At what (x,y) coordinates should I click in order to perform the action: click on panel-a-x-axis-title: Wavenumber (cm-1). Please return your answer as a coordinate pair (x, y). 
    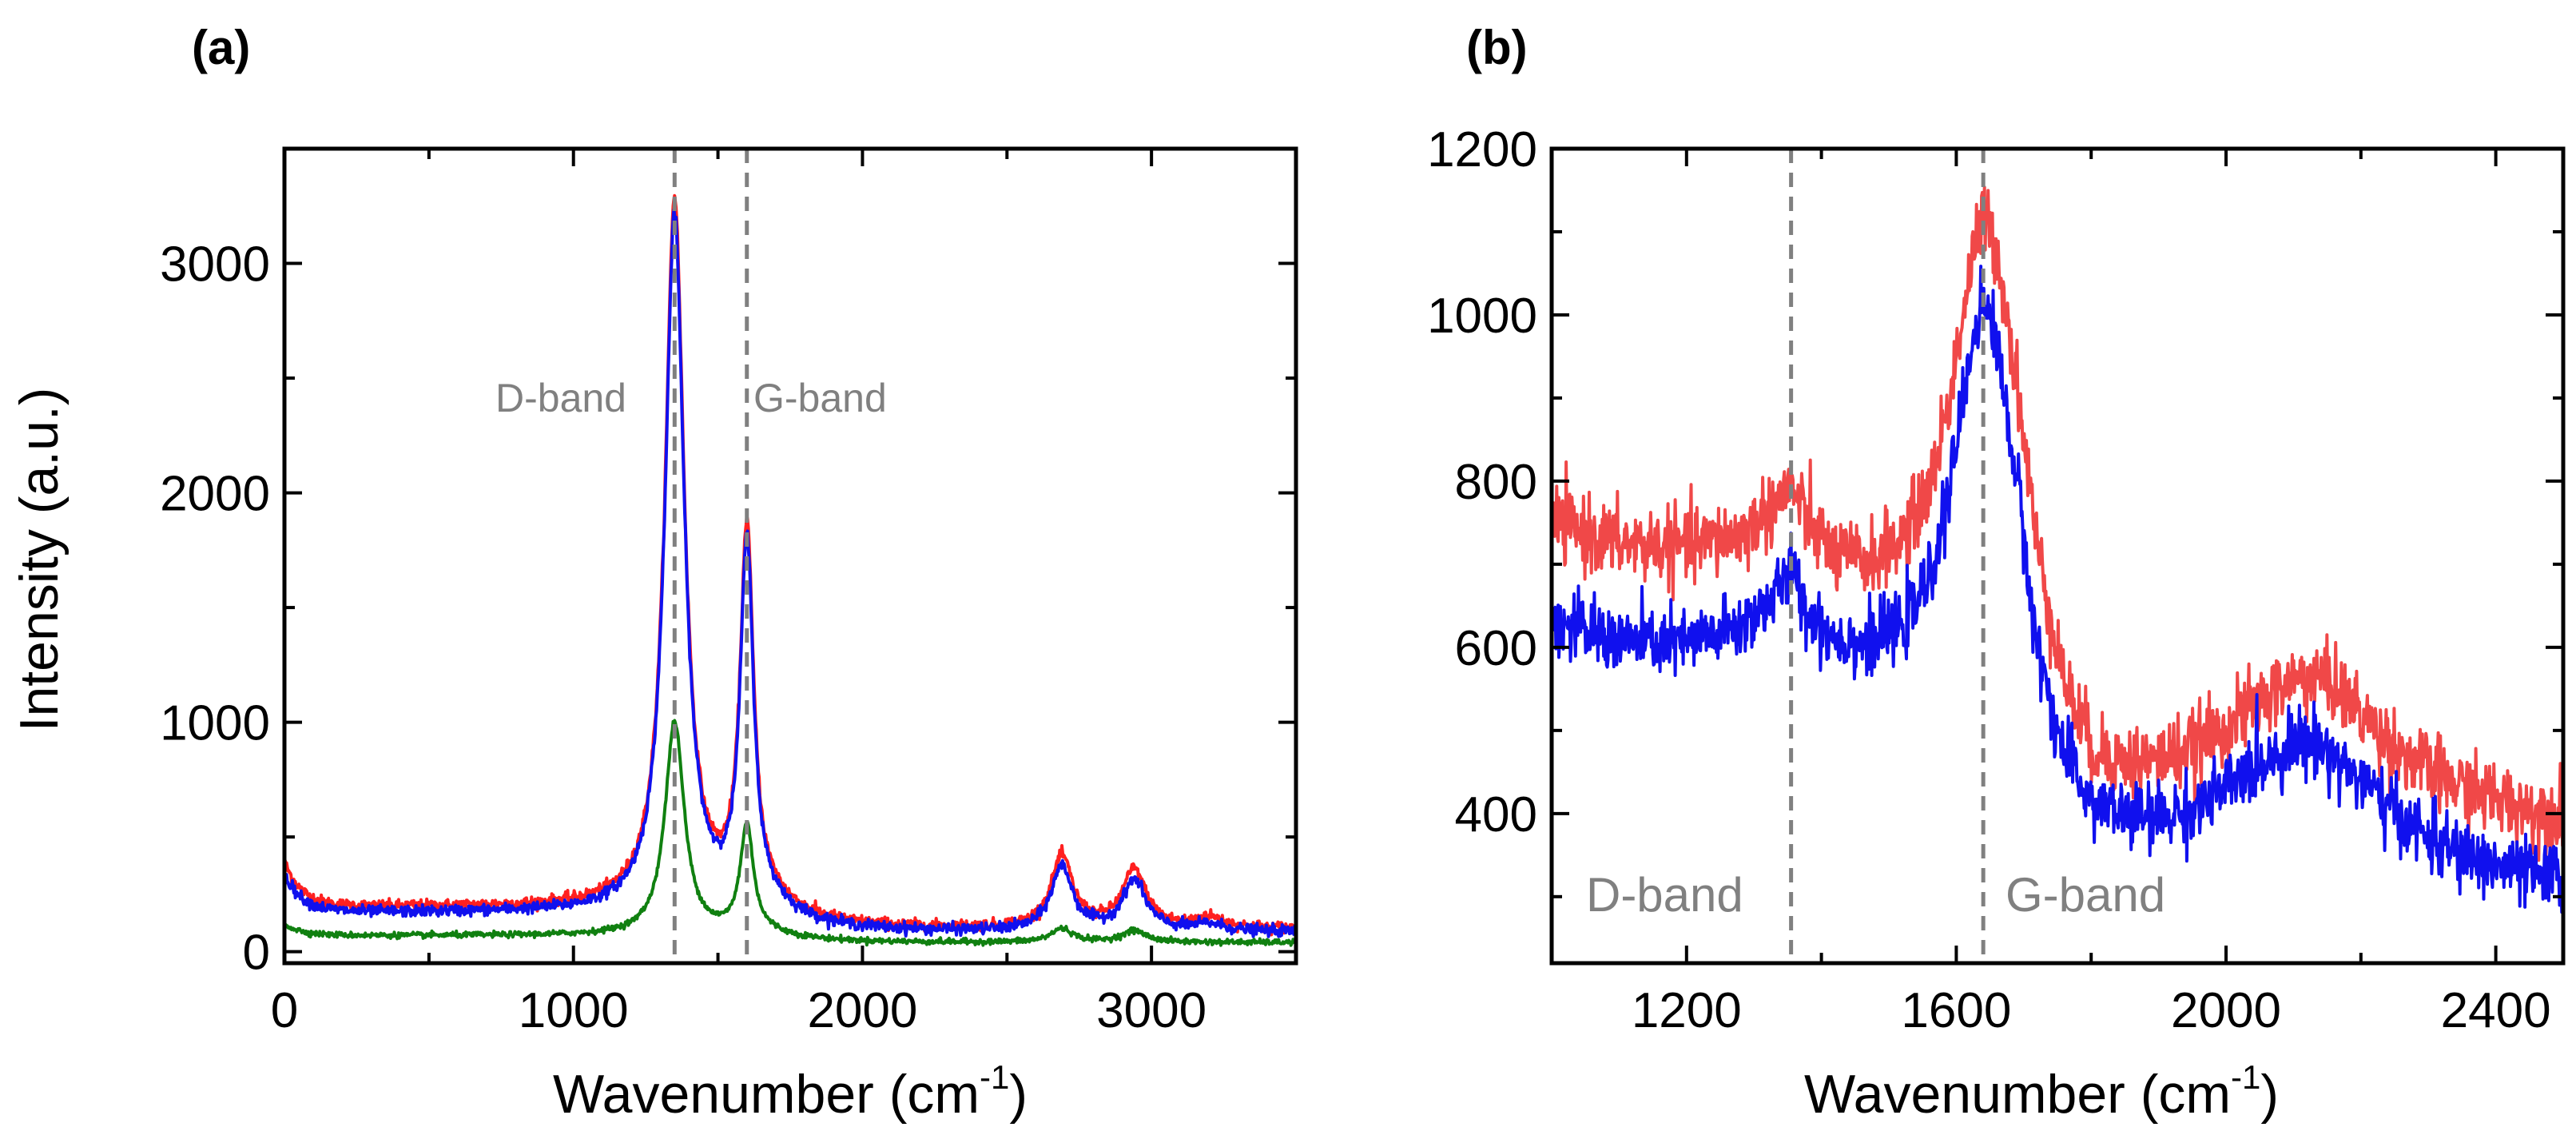
    Looking at the image, I should click on (790, 1091).